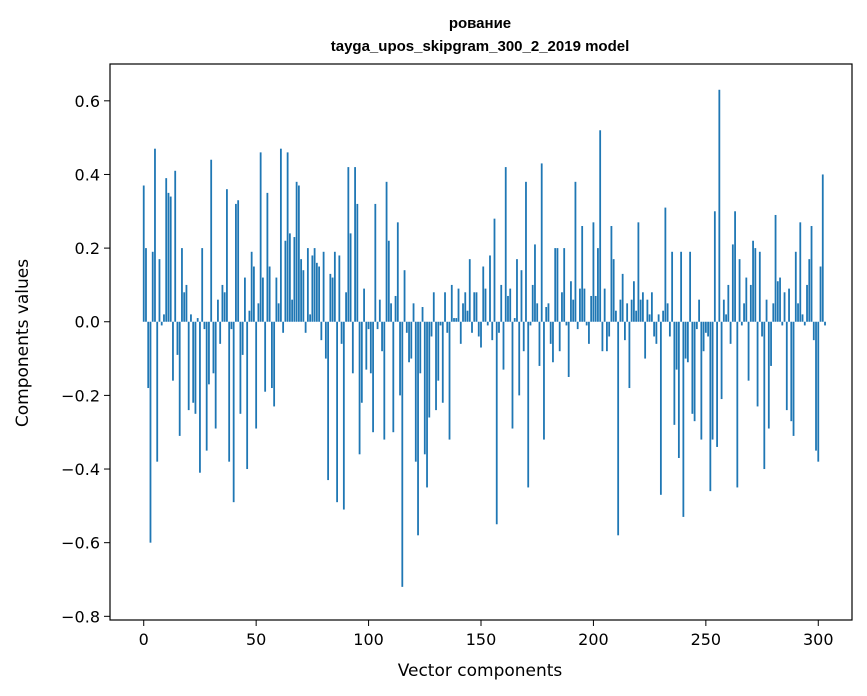 This screenshot has height=696, width=867. Describe the element at coordinates (480, 23) in the screenshot. I see `chart-title: рование` at that location.